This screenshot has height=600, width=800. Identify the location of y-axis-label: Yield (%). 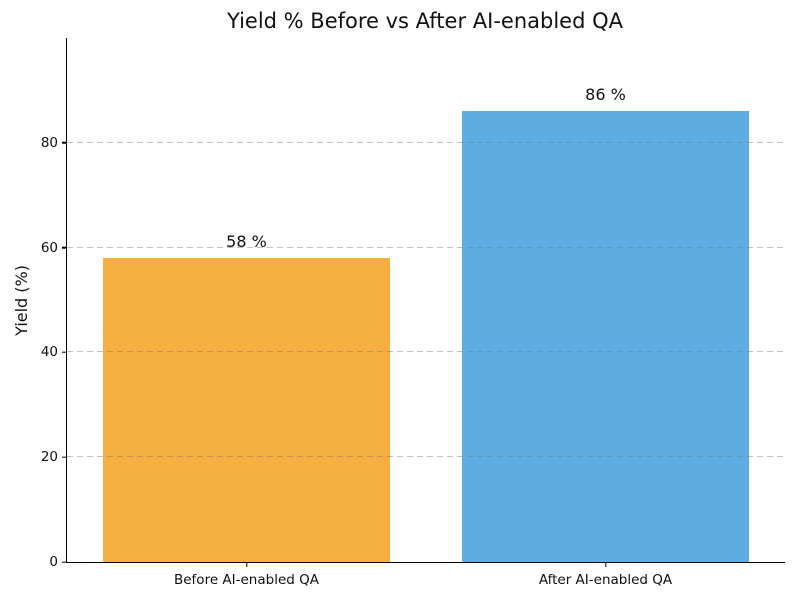
(21, 300).